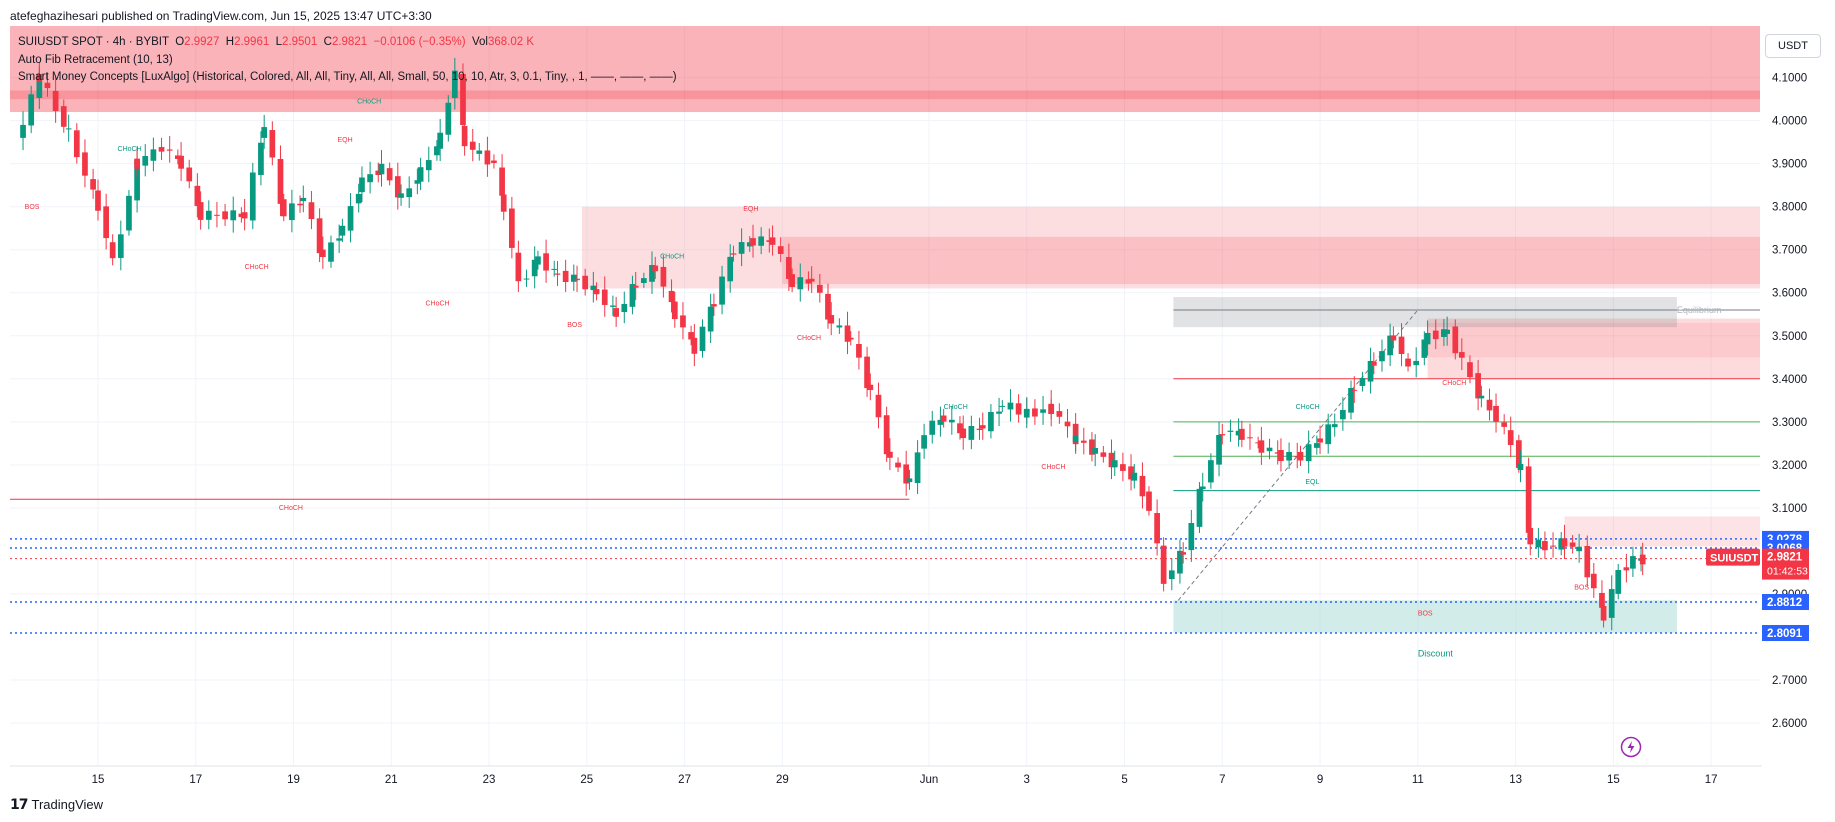 The image size is (1835, 822). I want to click on bar-countdown: 01:42:53, so click(1787, 572).